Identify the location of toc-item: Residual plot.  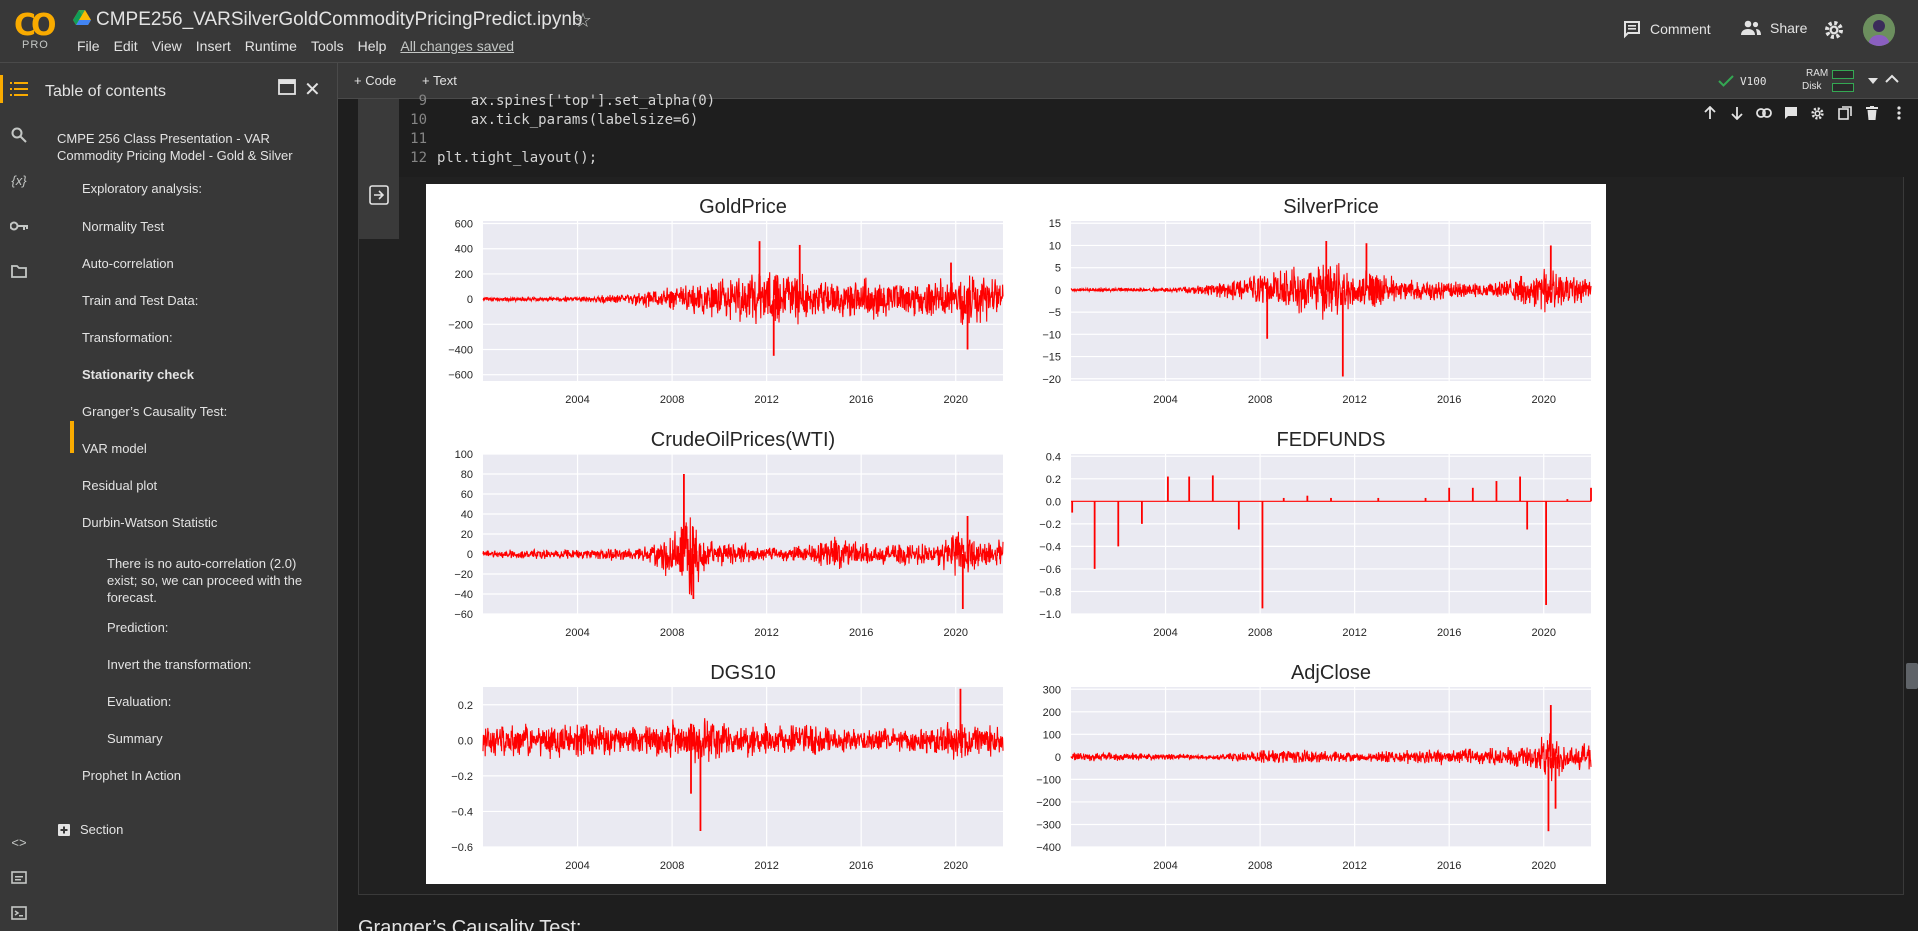
(120, 485).